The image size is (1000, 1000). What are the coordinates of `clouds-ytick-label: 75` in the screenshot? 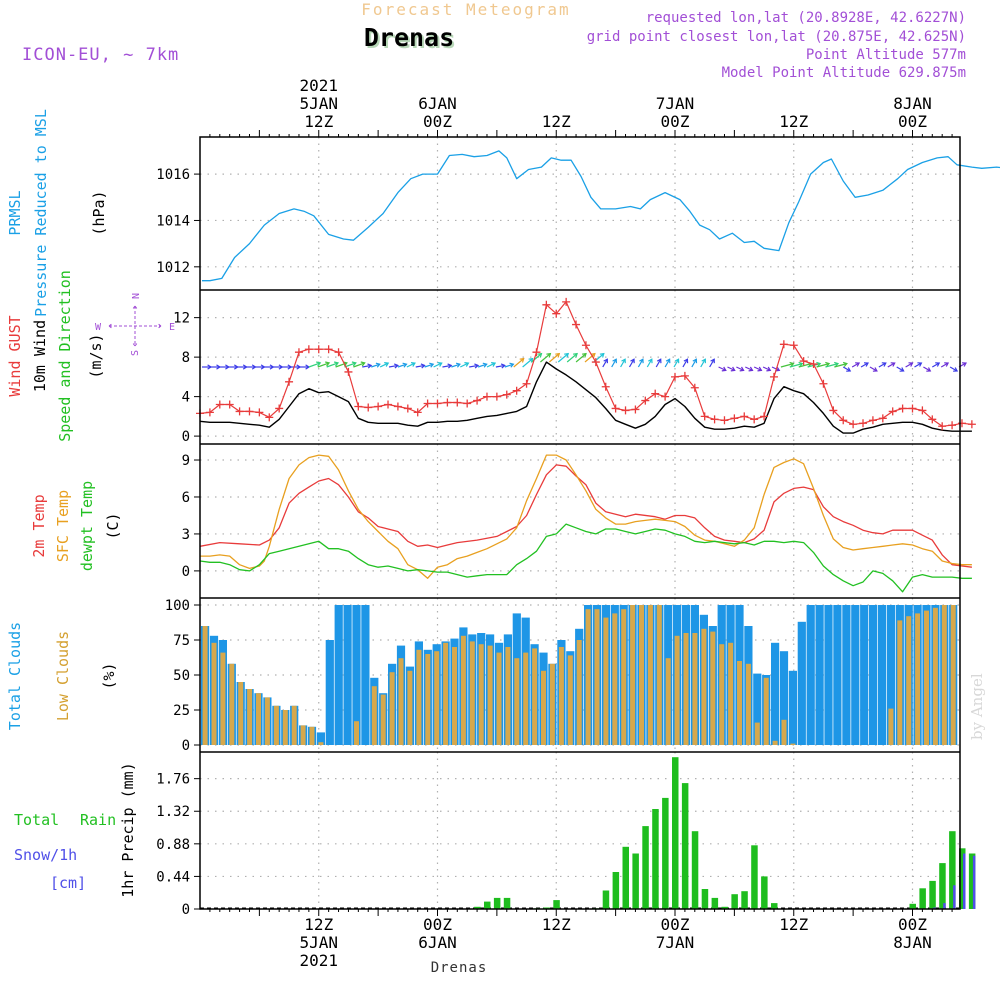 It's located at (181, 641).